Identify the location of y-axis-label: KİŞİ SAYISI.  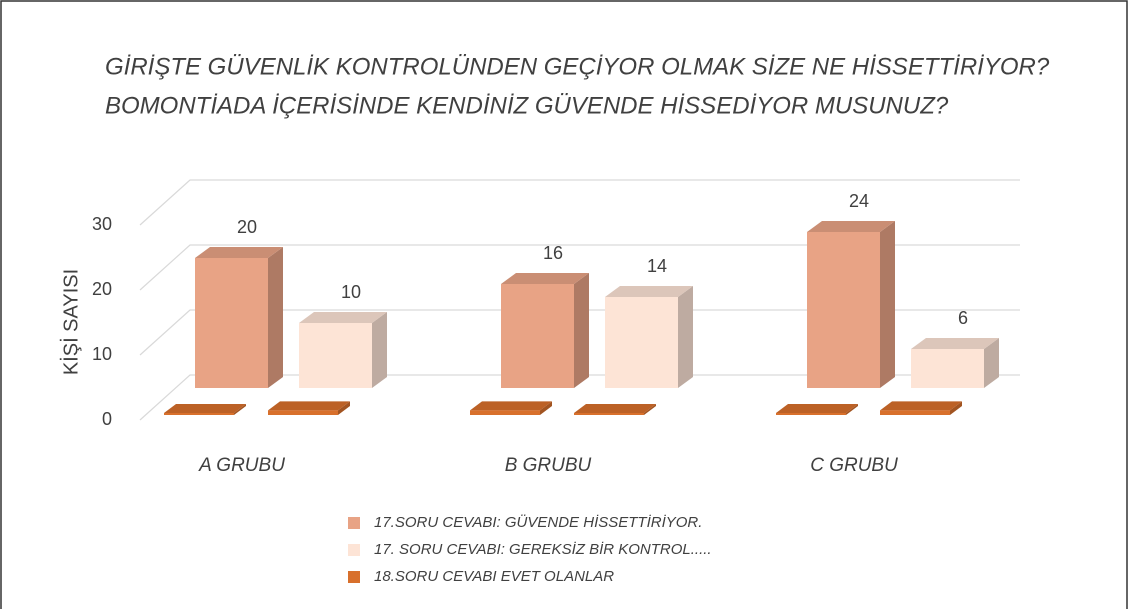
(70, 322).